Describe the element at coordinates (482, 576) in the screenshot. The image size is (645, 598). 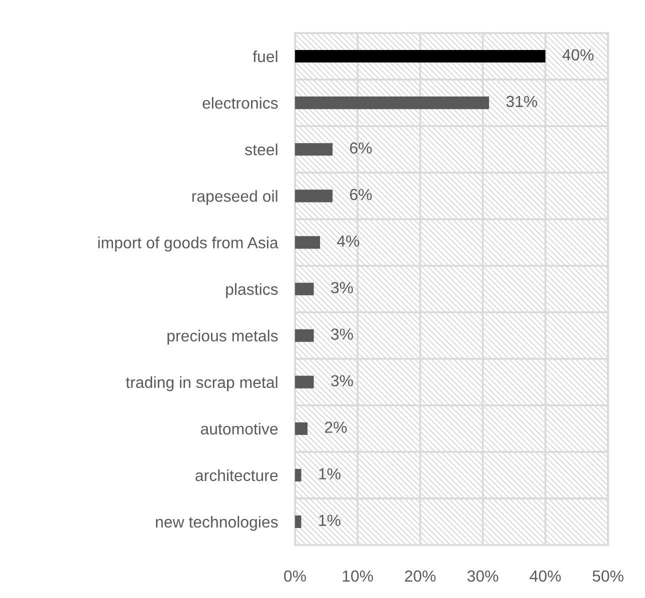
I see `x-tick-label: 30%` at that location.